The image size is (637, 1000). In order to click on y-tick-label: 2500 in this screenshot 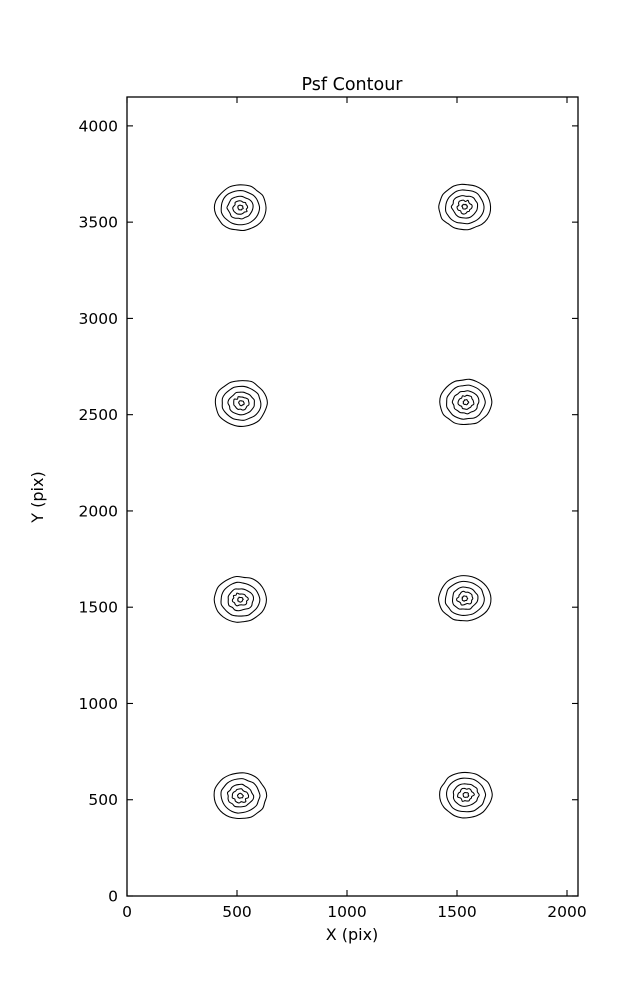, I will do `click(98, 415)`.